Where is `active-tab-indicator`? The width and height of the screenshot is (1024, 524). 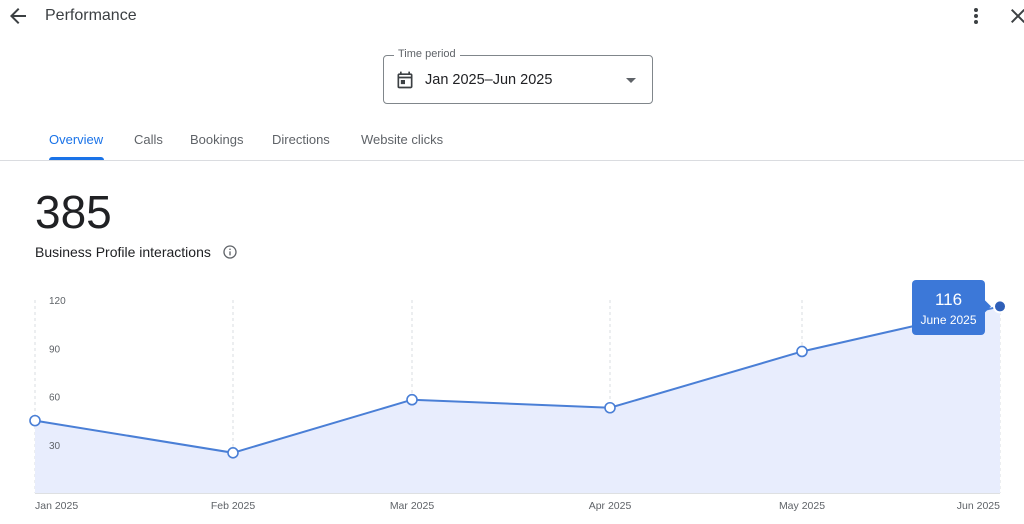
active-tab-indicator is located at coordinates (76, 158).